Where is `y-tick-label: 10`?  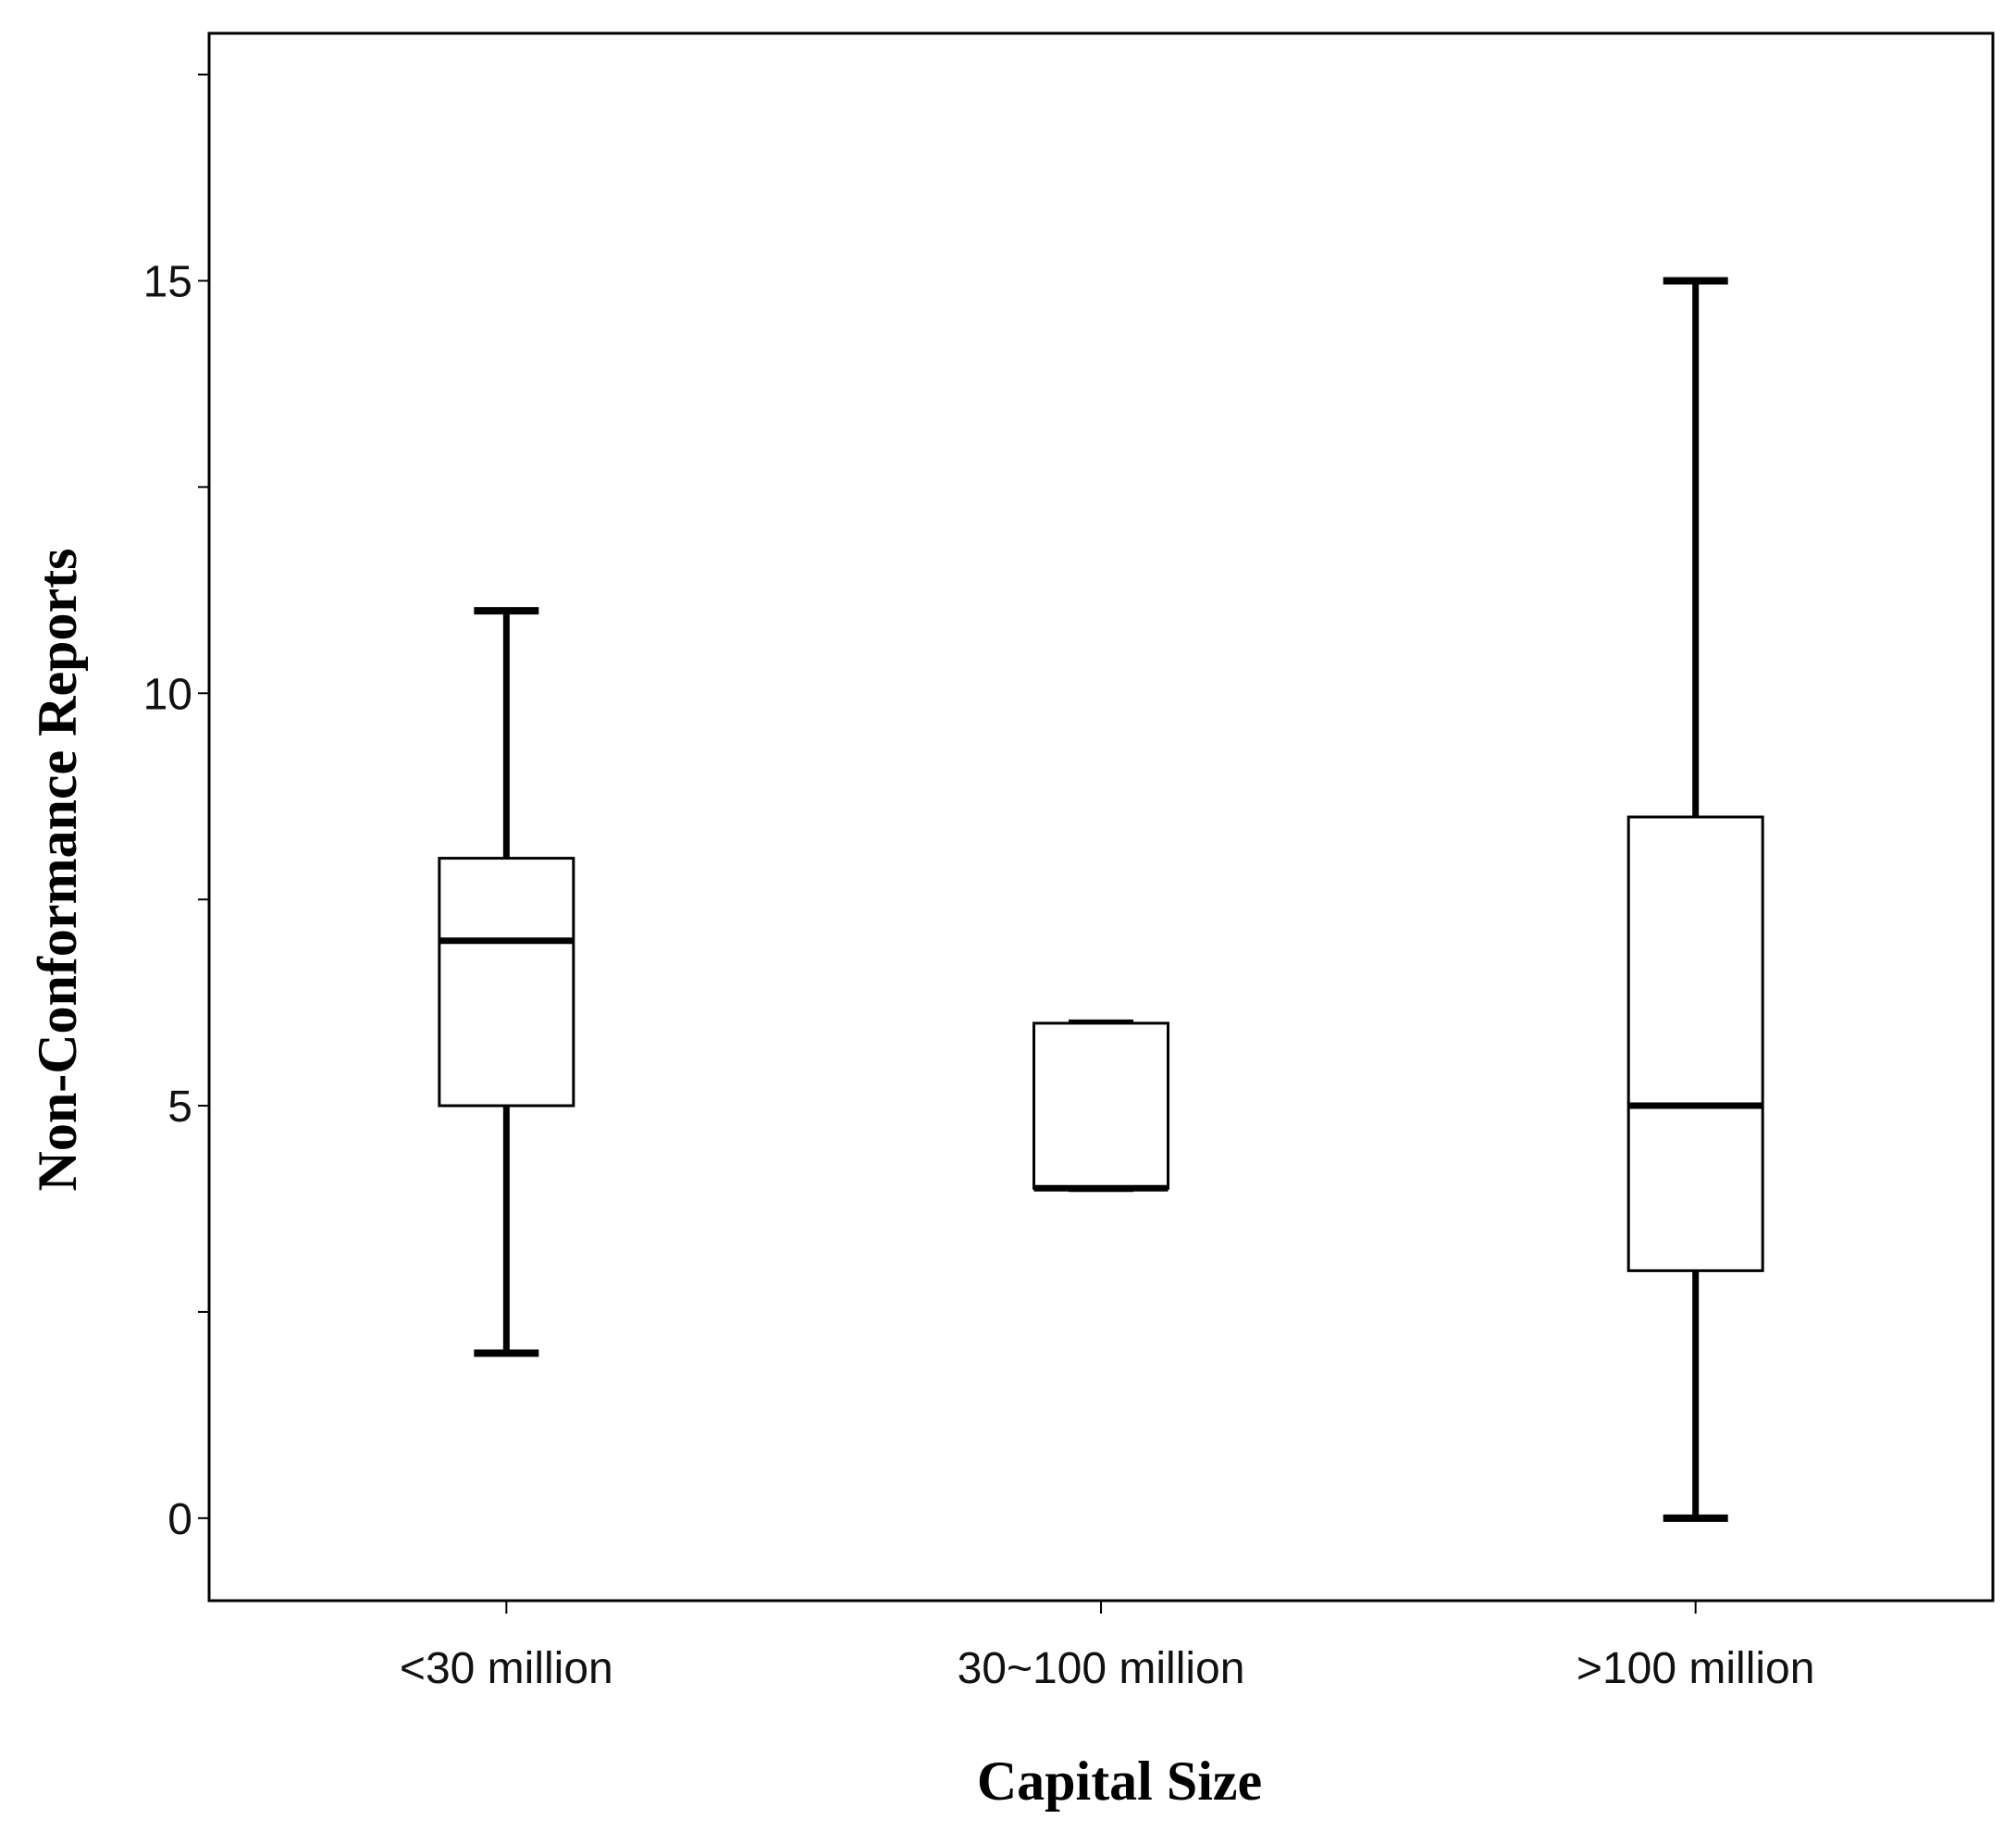 y-tick-label: 10 is located at coordinates (167, 694).